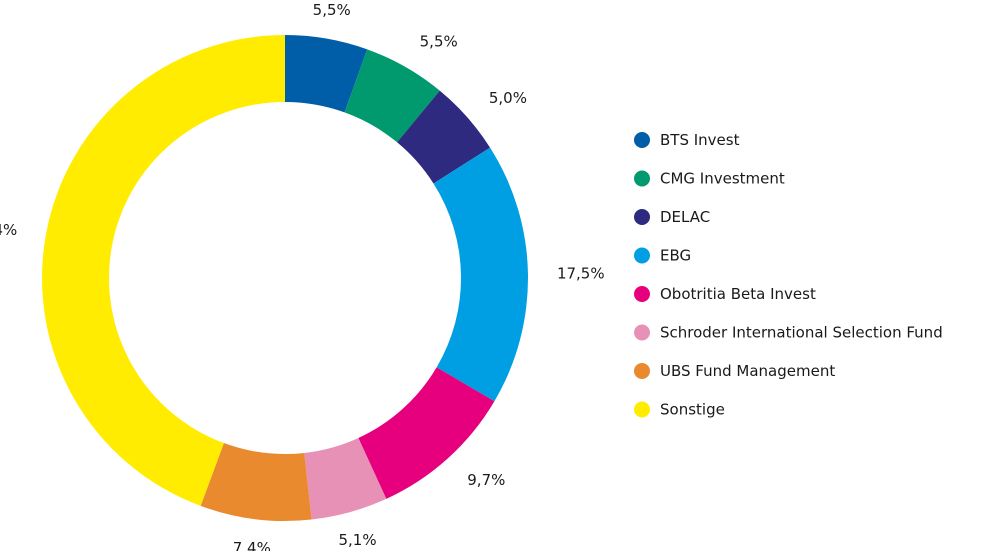 This screenshot has height=551, width=1000. What do you see at coordinates (486, 480) in the screenshot?
I see `pct-label-obotritia-beta-invest: 9,7%` at bounding box center [486, 480].